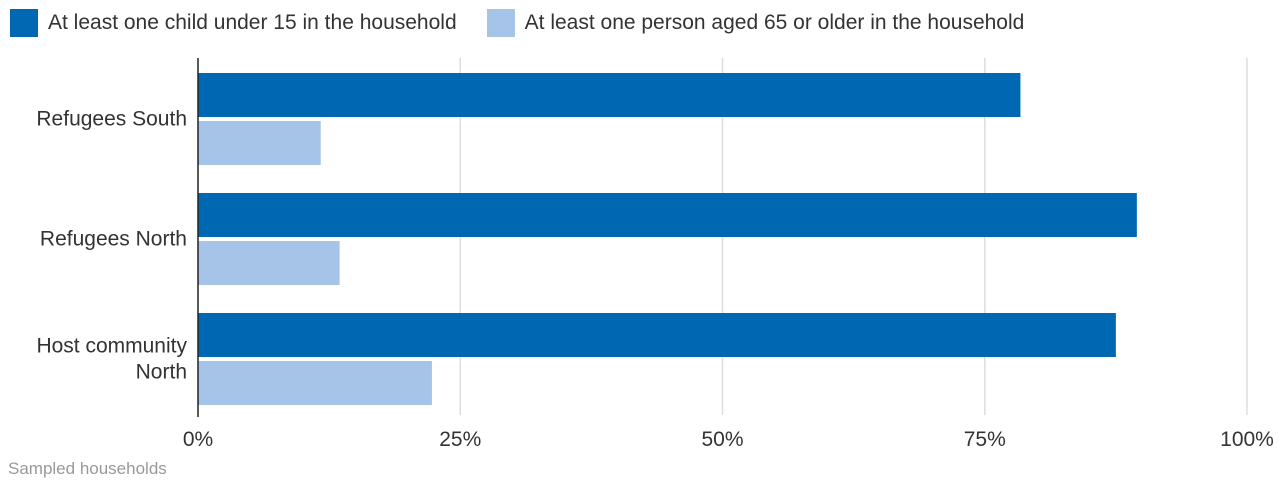 The height and width of the screenshot is (481, 1278). Describe the element at coordinates (198, 439) in the screenshot. I see `x-tick-label-0: 0%` at that location.